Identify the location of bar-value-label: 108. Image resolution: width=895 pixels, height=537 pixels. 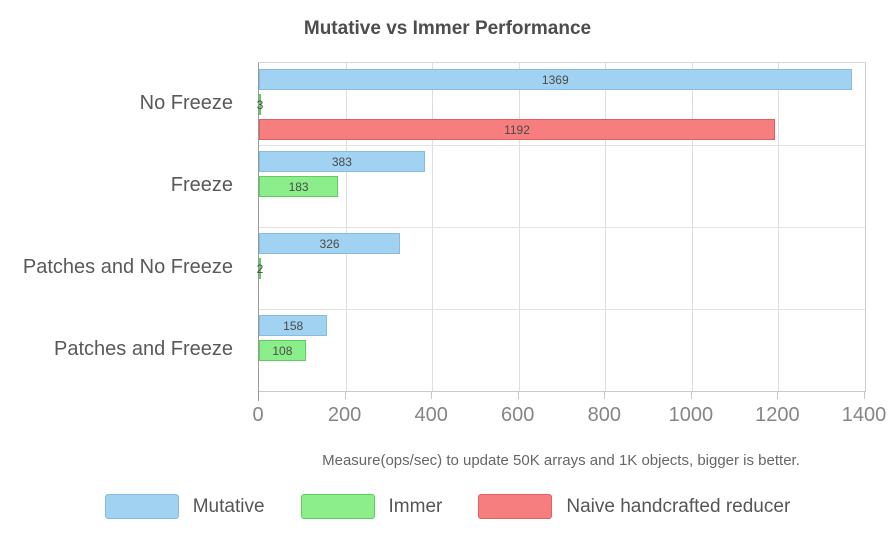
(282, 350).